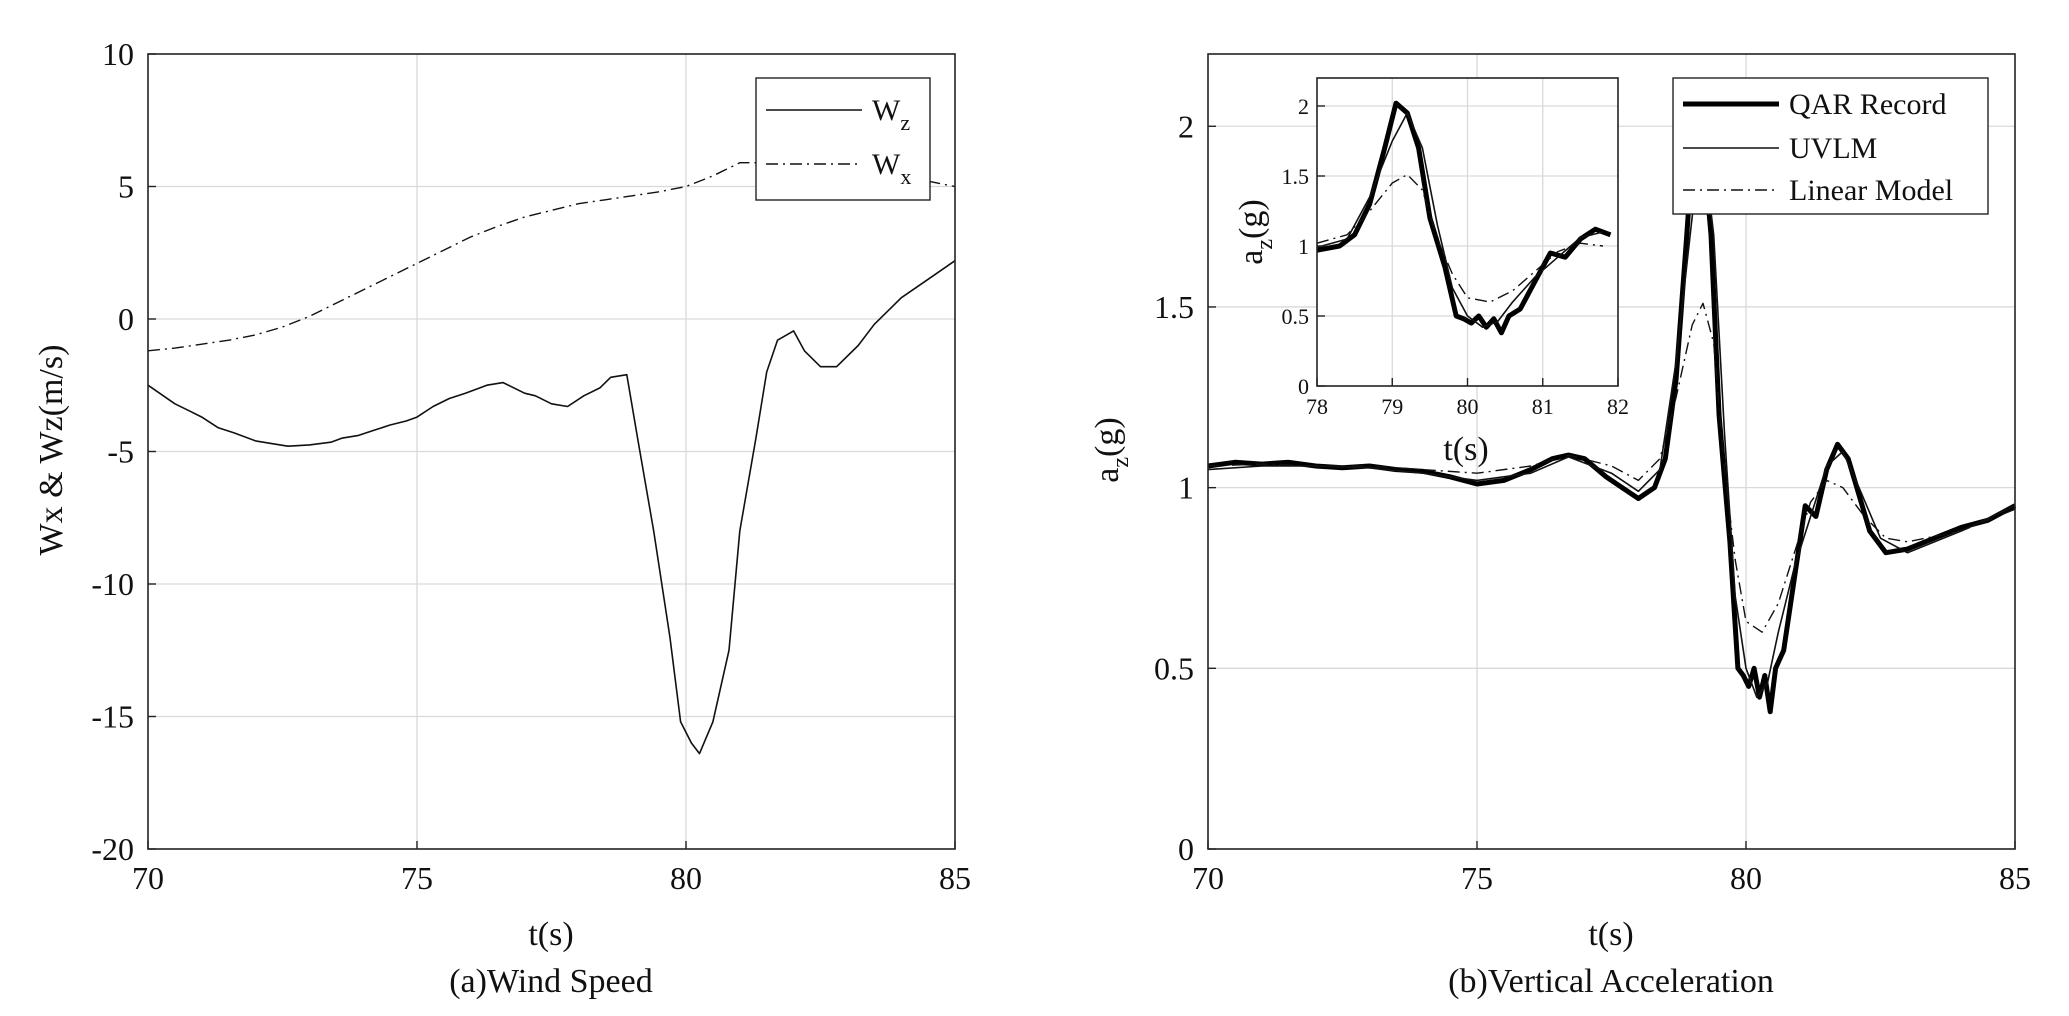 Image resolution: width=2069 pixels, height=1016 pixels. What do you see at coordinates (551, 981) in the screenshot?
I see `wind-caption: (a)Wind Speed` at bounding box center [551, 981].